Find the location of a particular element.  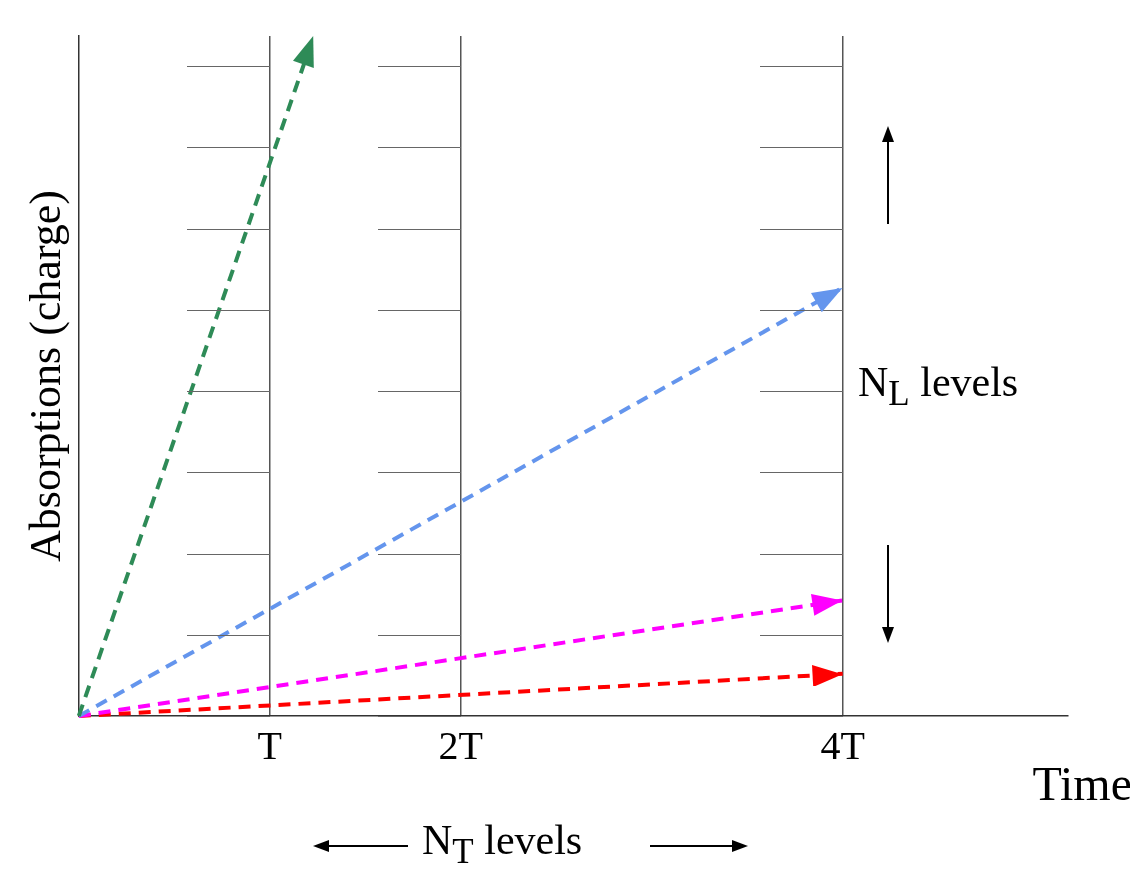

x-tick-label: T is located at coordinates (269, 745).